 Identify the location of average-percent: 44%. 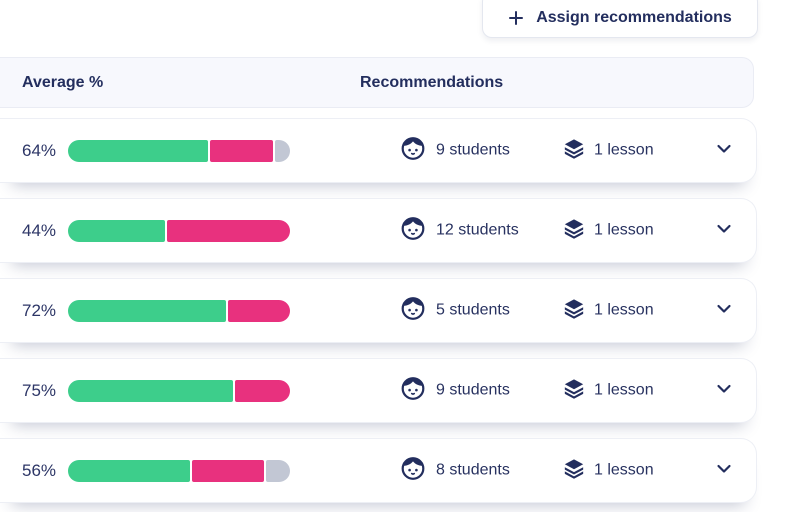
(39, 230).